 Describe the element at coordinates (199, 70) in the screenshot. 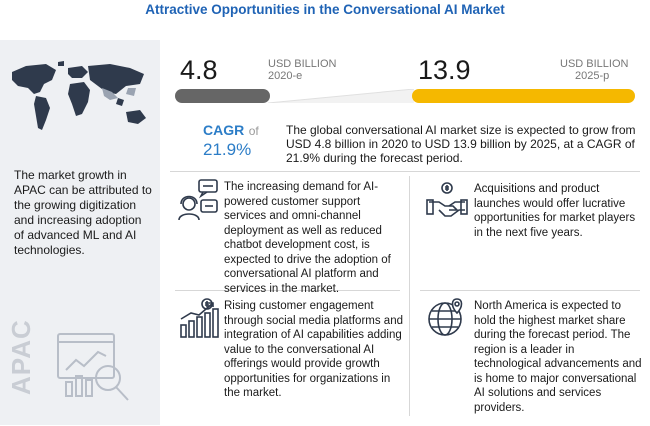

I see `value-2020: 4.8` at that location.